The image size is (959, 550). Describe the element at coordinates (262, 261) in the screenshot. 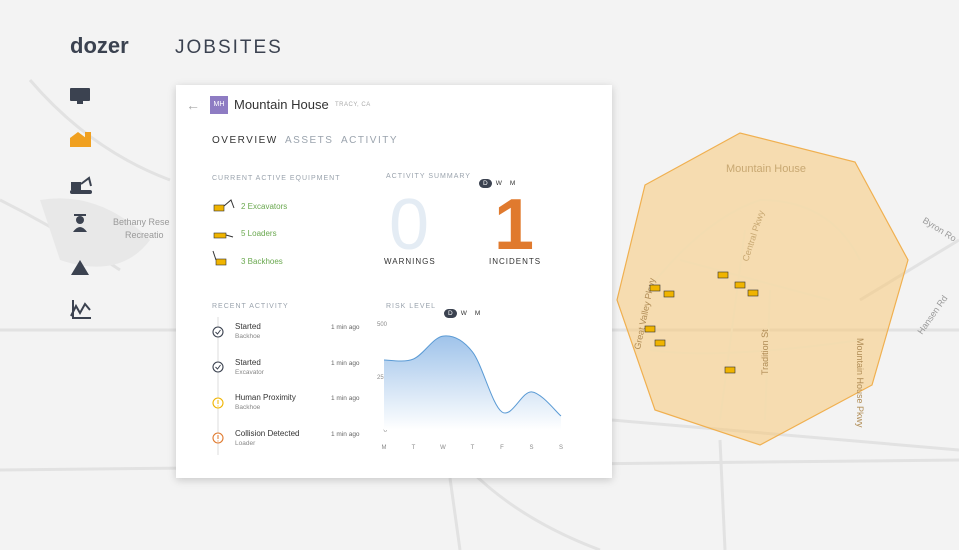

I see `equipment-item: 3 Backhoes` at that location.